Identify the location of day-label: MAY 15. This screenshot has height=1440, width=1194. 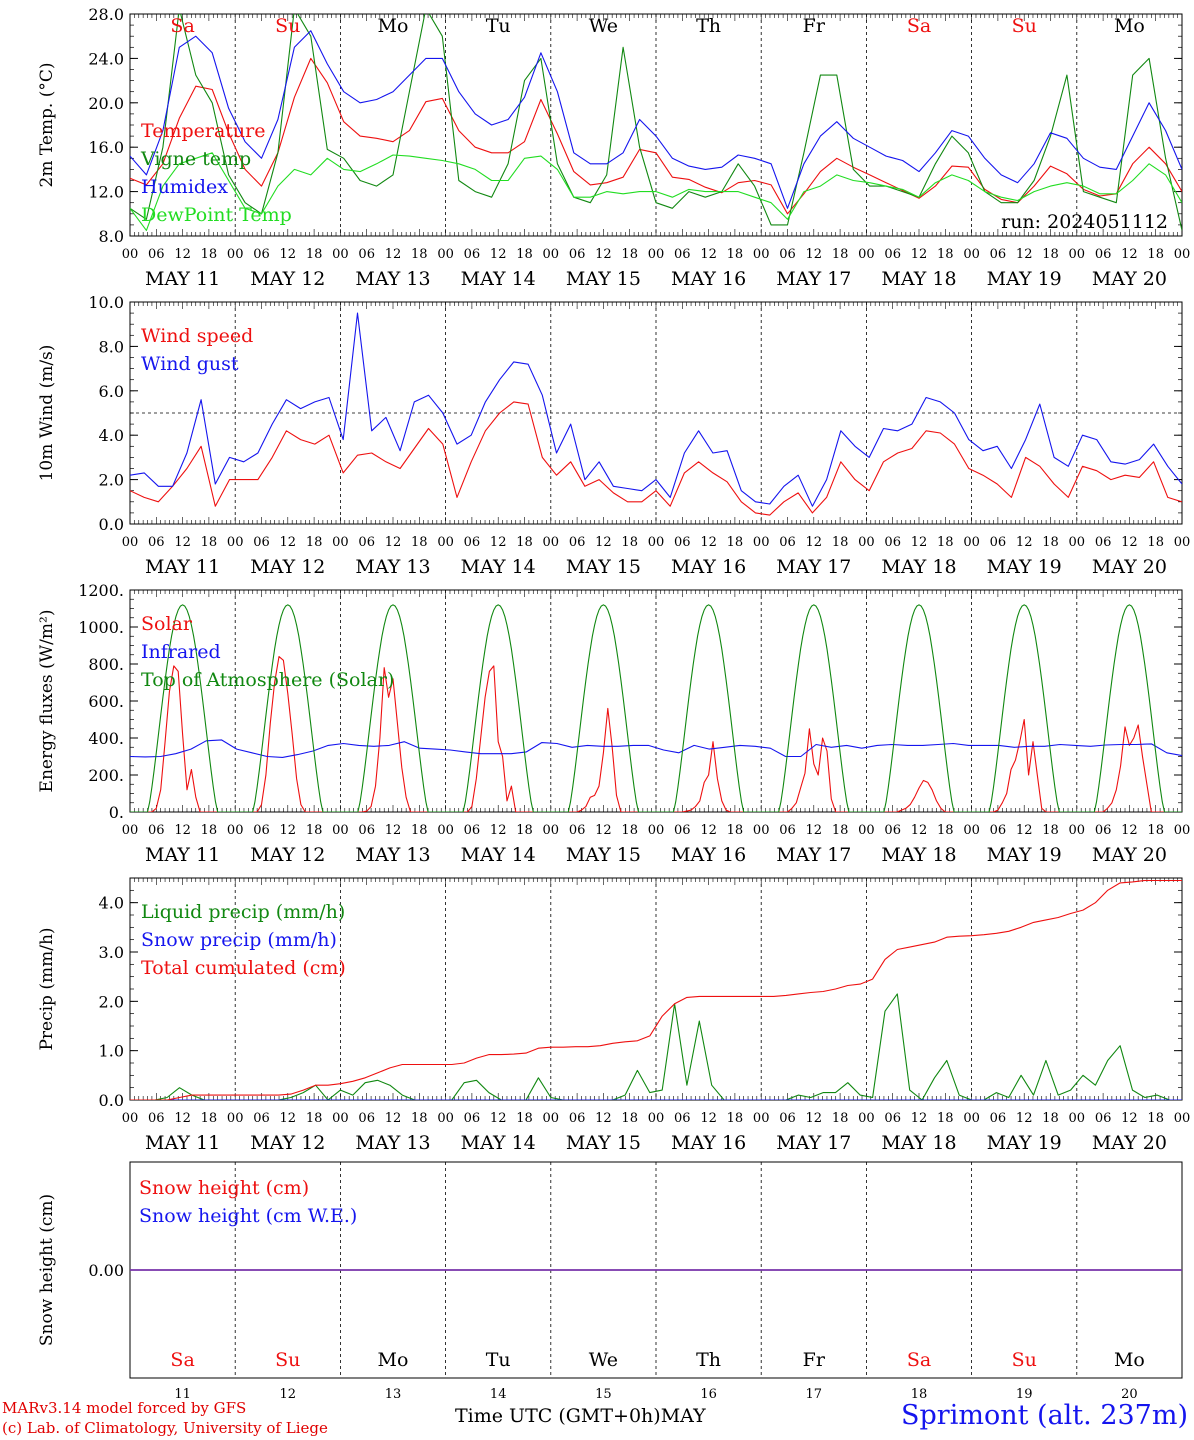
(603, 1143).